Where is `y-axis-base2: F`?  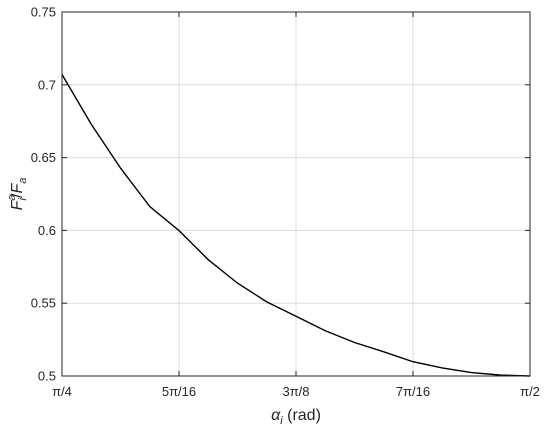 y-axis-base2: F is located at coordinates (17, 188).